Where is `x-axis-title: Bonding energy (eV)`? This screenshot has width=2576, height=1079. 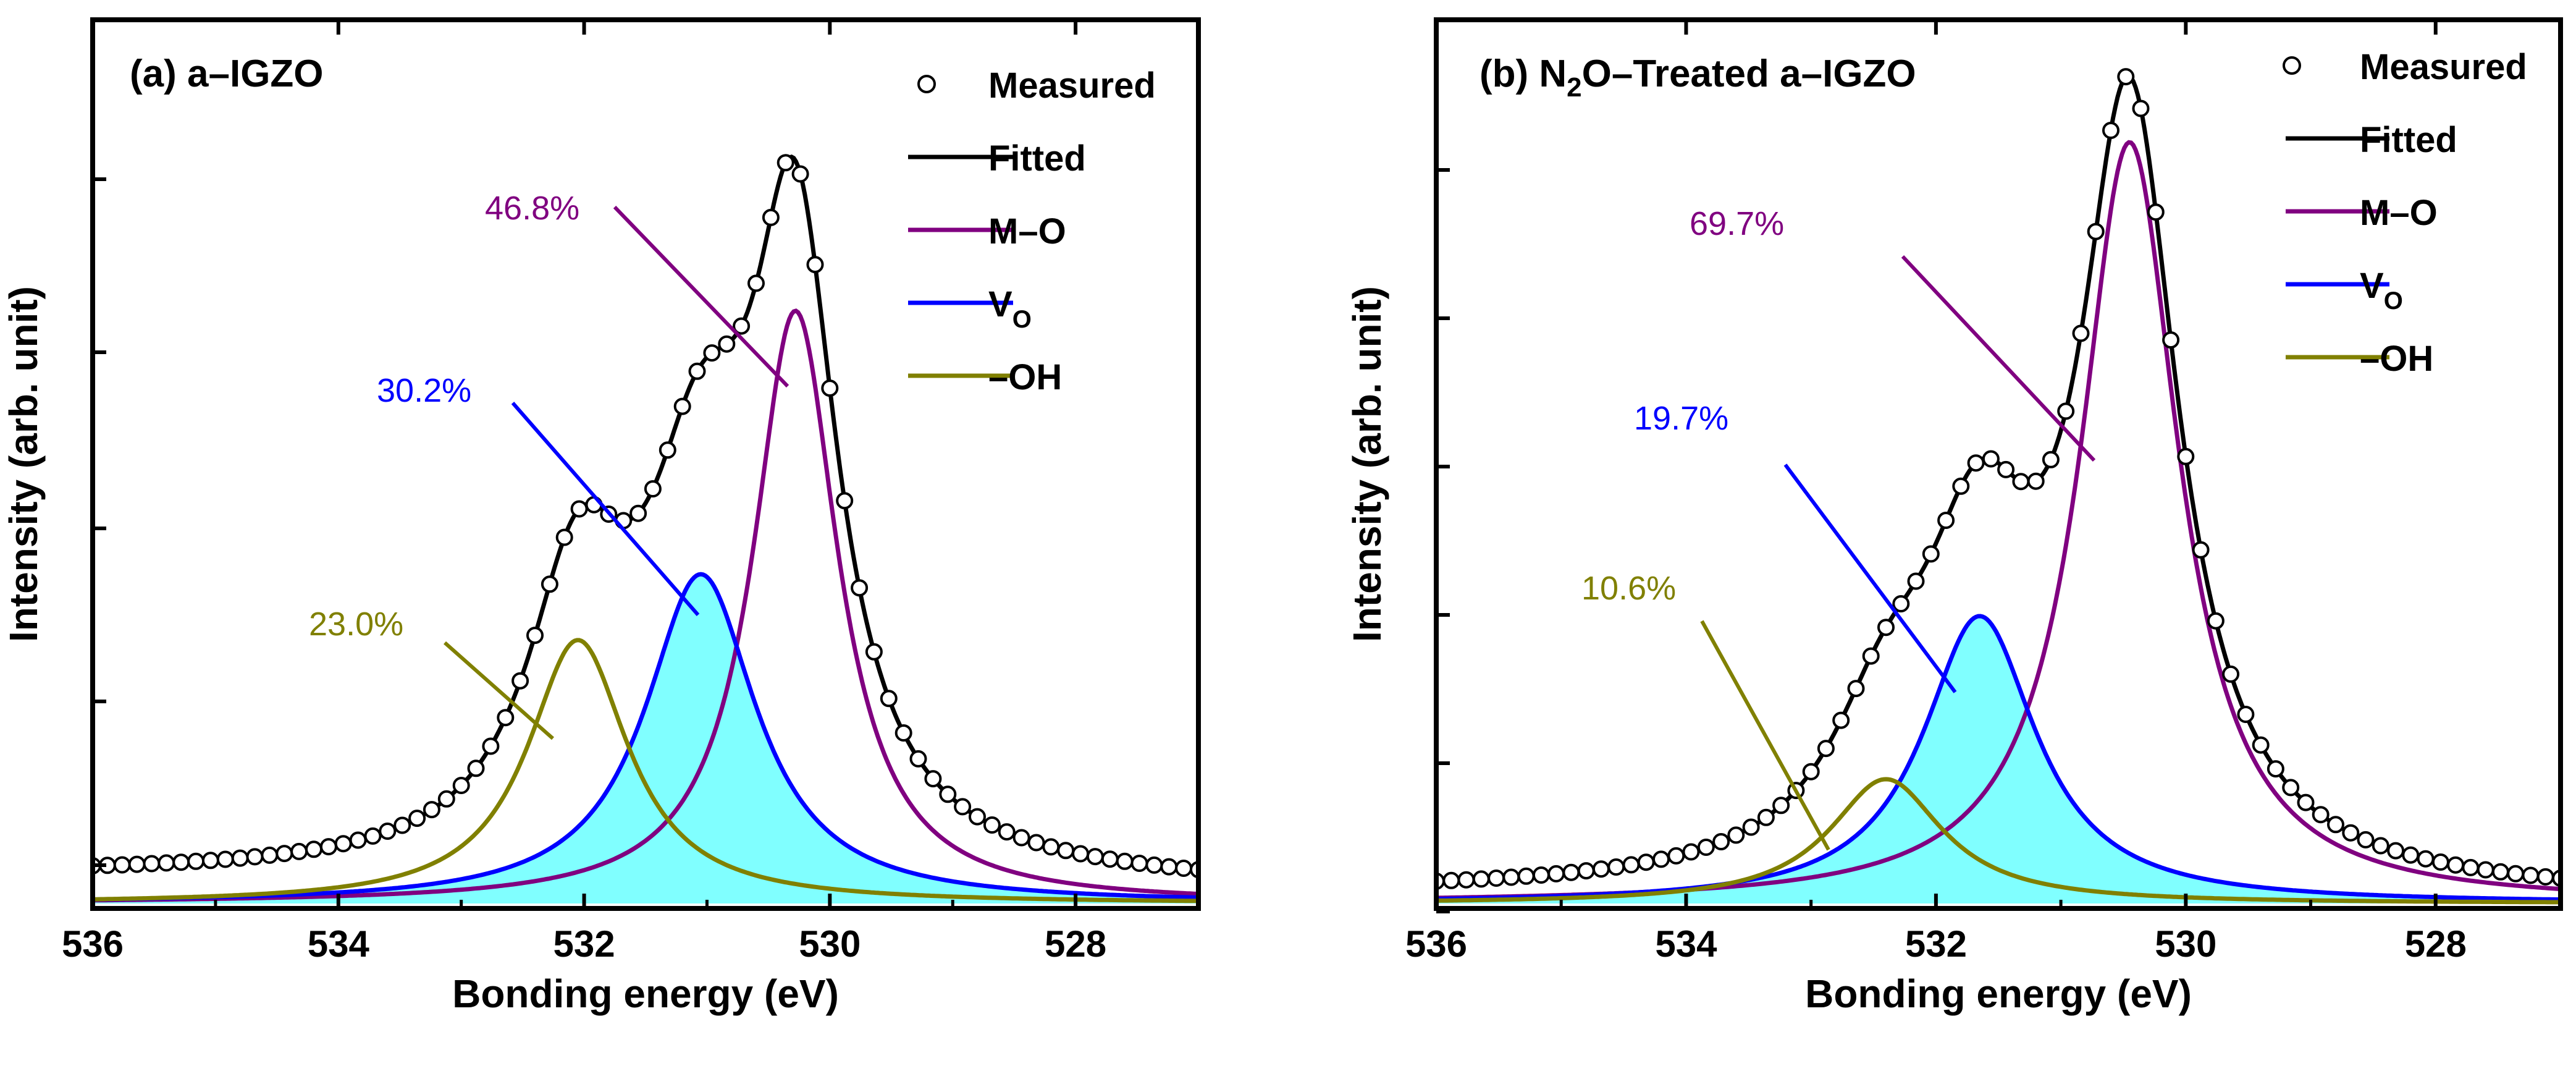 x-axis-title: Bonding energy (eV) is located at coordinates (646, 994).